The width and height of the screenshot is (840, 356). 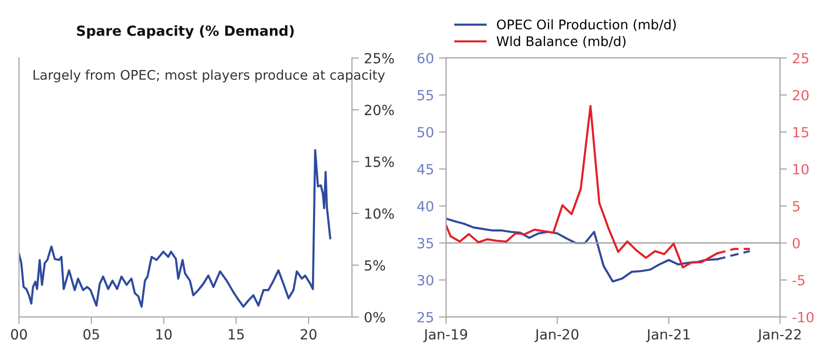 I want to click on y-tick-label: 50, so click(x=426, y=132).